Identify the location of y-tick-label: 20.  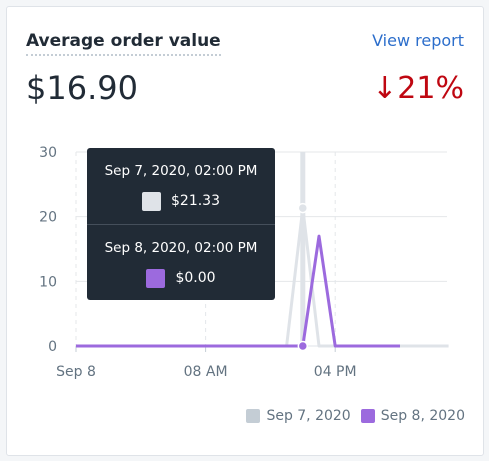
(48, 218).